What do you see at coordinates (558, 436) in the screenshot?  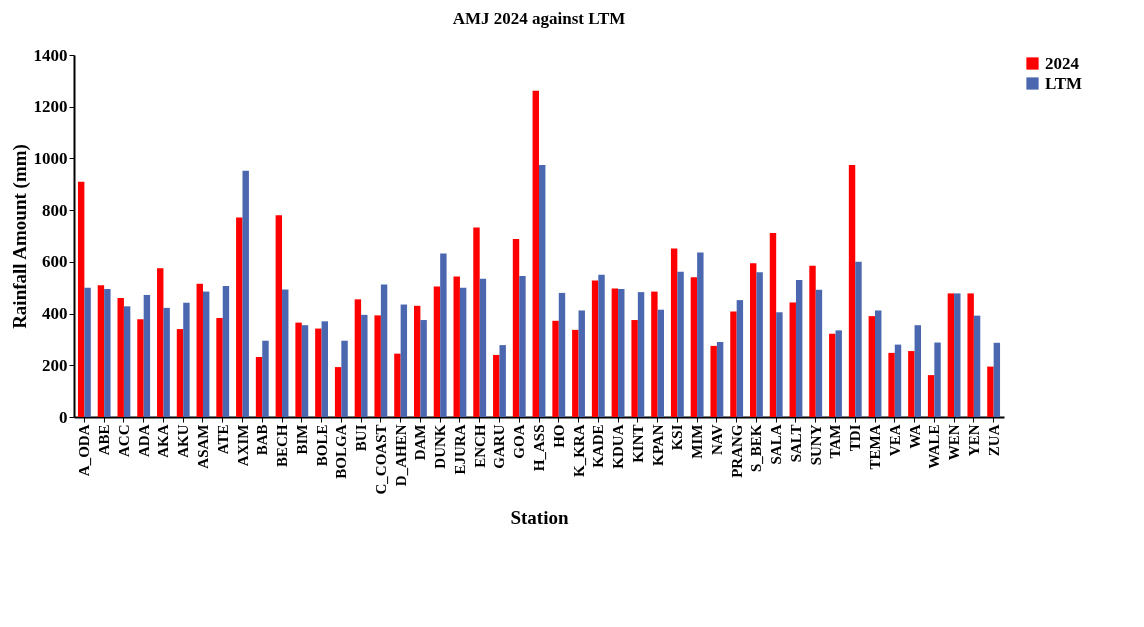 I see `x-tick-label: HO` at bounding box center [558, 436].